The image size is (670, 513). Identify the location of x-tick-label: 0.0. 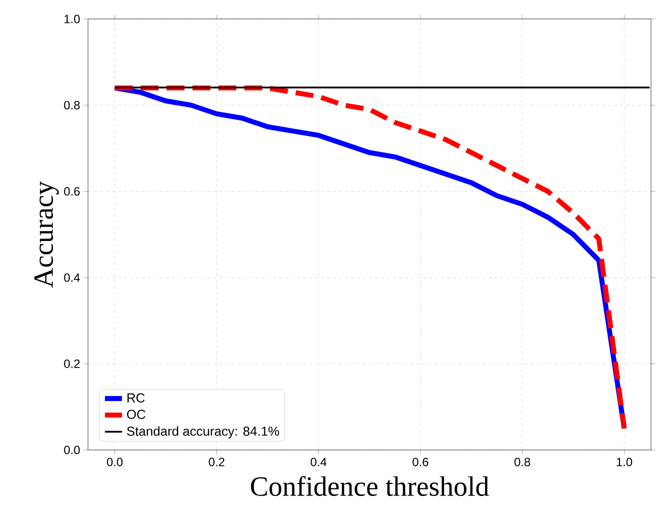
(114, 462).